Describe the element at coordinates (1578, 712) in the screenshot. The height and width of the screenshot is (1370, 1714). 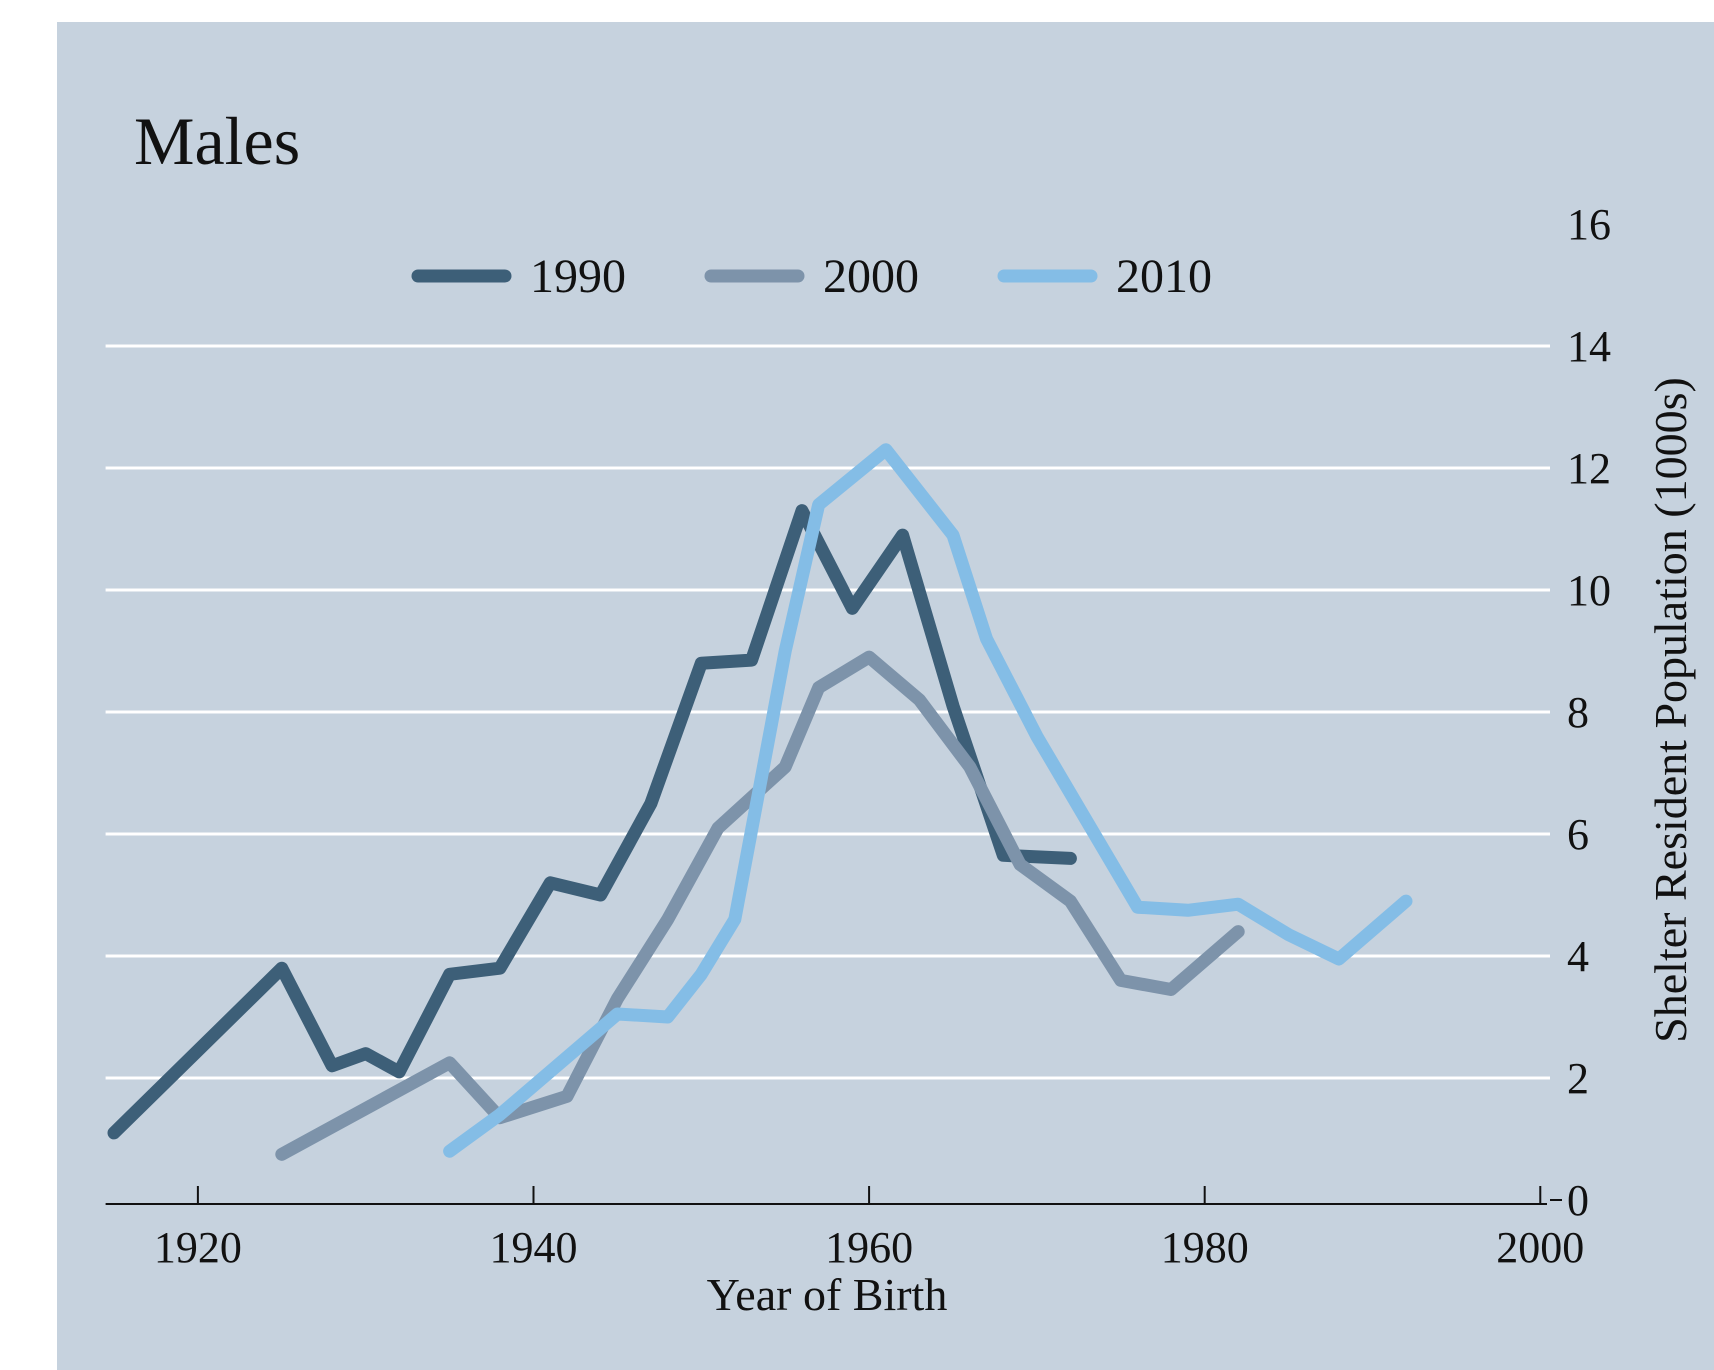
I see `y-tick-label: 8` at that location.